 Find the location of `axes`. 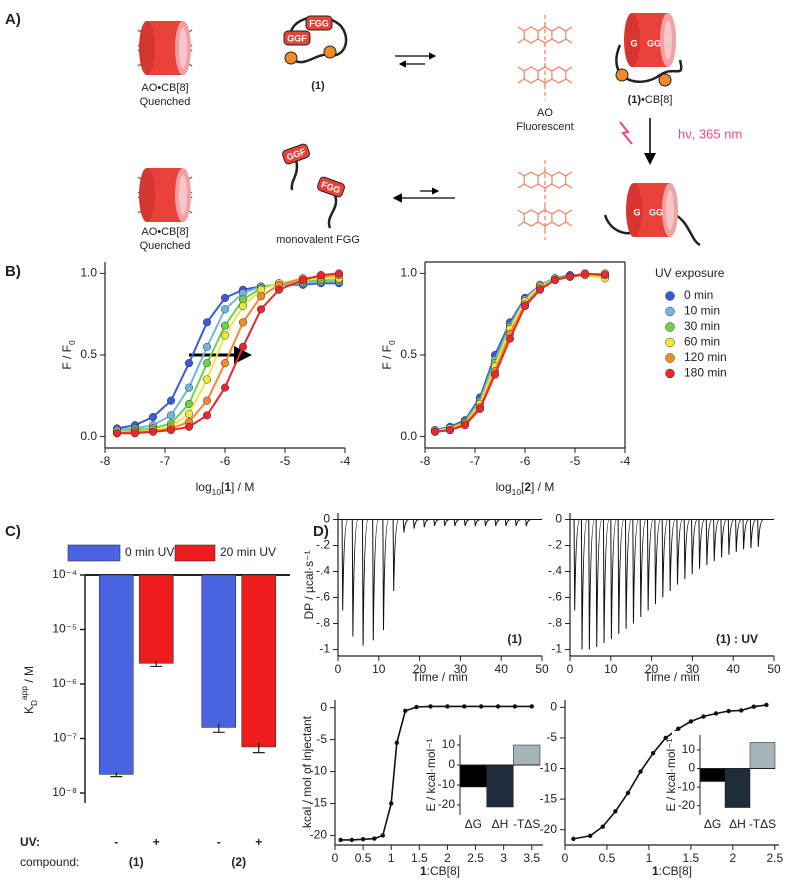

axes is located at coordinates (438, 773).